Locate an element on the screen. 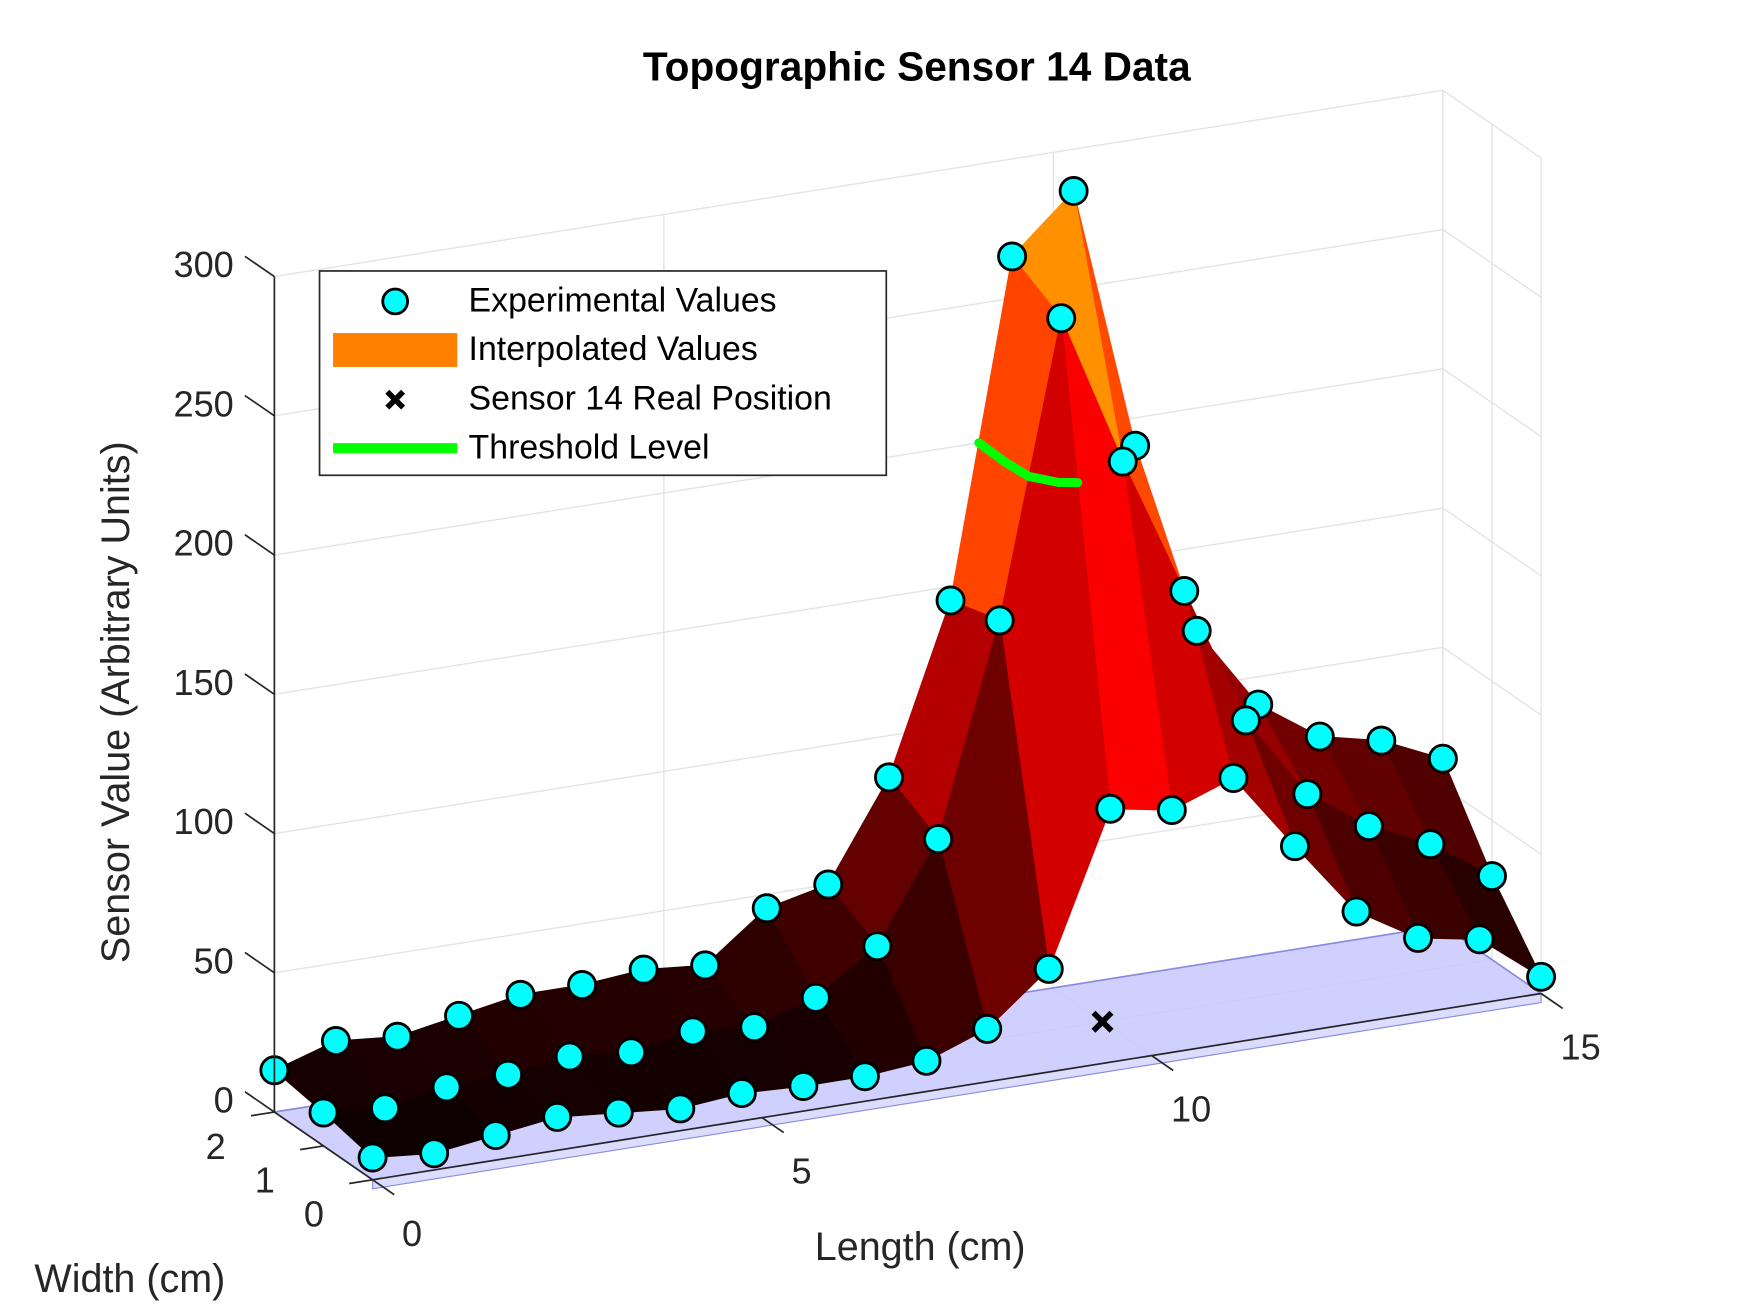 The width and height of the screenshot is (1750, 1313). legend-label: Experimental Values is located at coordinates (623, 301).